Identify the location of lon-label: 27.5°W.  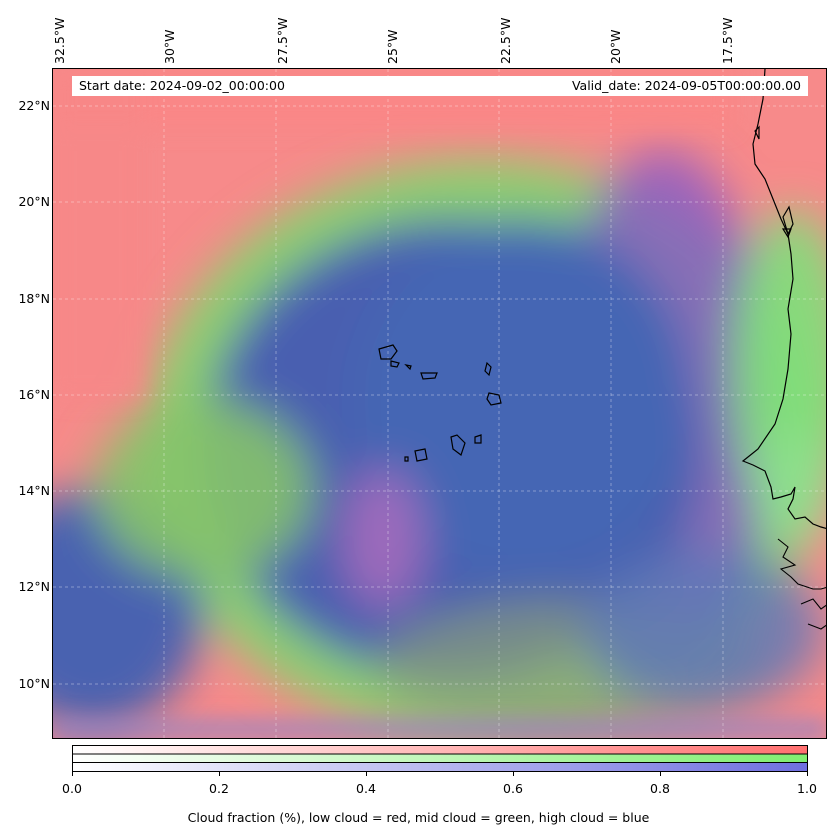
(282, 40).